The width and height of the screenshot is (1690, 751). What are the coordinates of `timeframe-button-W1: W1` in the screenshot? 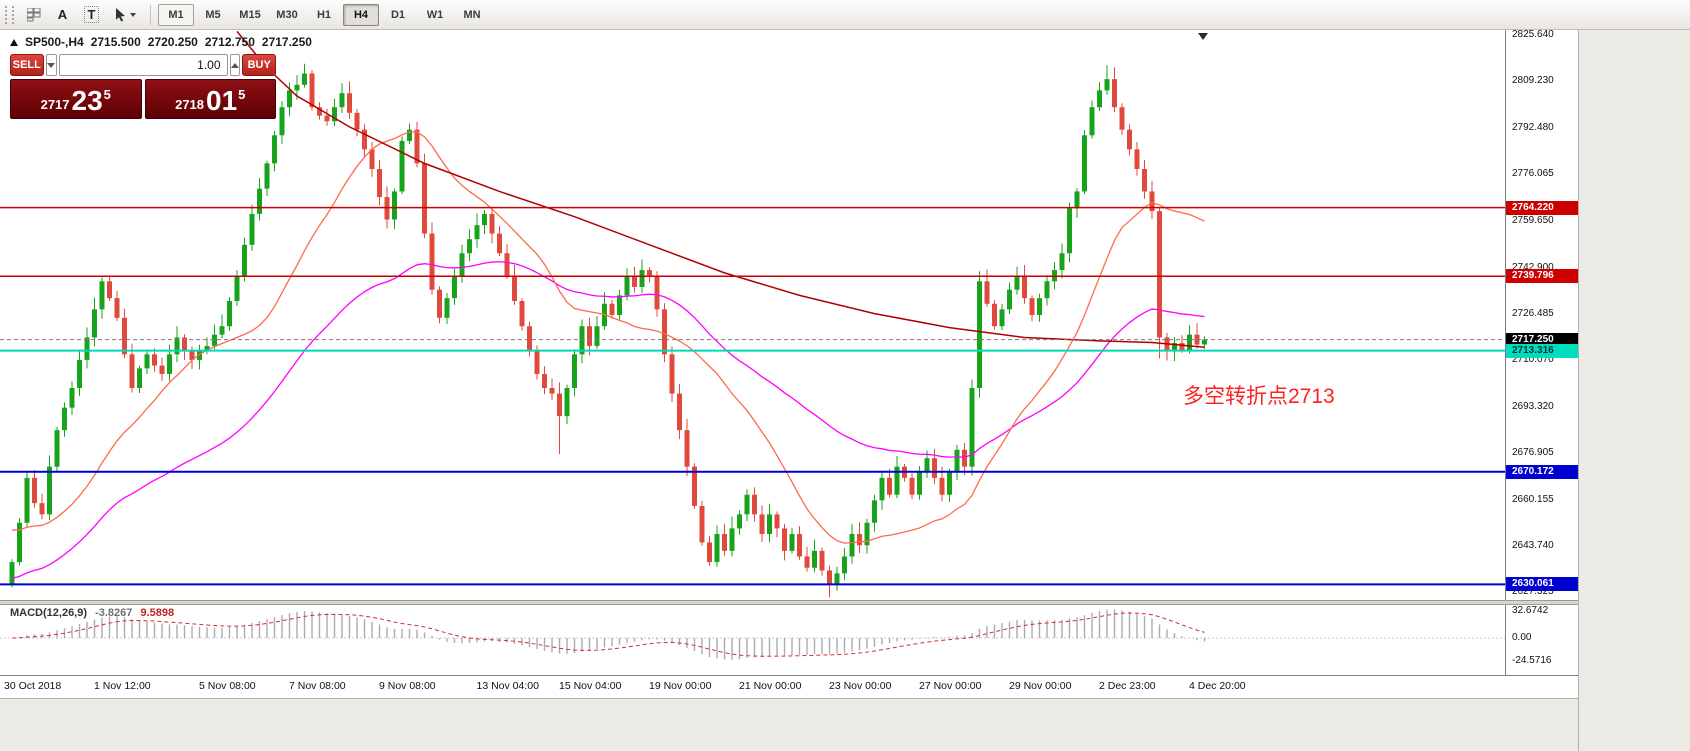 It's located at (435, 14).